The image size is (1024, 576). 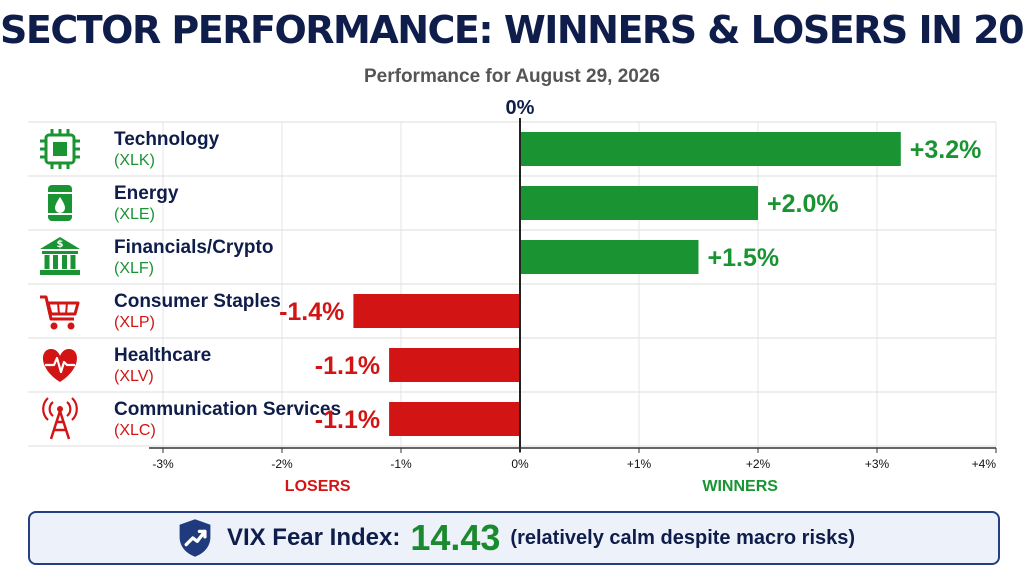 I want to click on shopping-cart-icon, so click(x=60, y=312).